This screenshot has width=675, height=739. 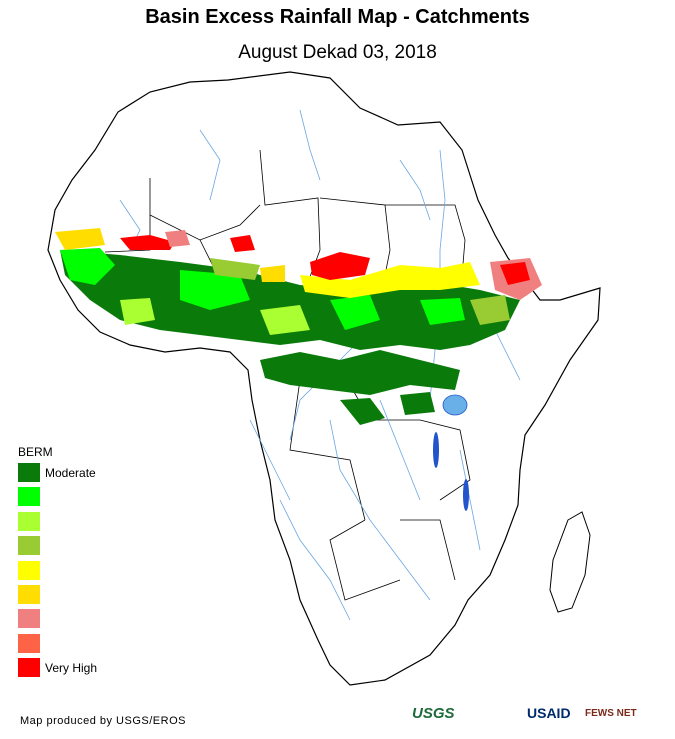 What do you see at coordinates (549, 713) in the screenshot?
I see `usaid-logo: USAID` at bounding box center [549, 713].